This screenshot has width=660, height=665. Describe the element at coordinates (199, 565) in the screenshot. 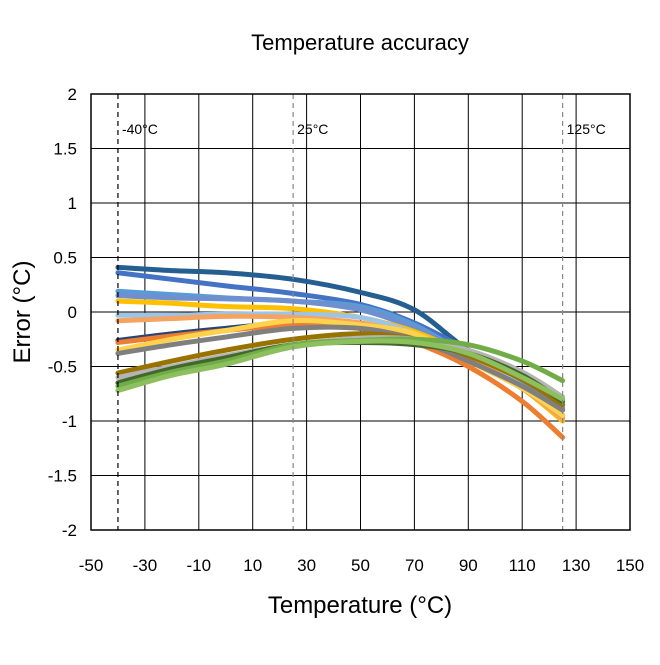

I see `x-tick-label: -10` at that location.